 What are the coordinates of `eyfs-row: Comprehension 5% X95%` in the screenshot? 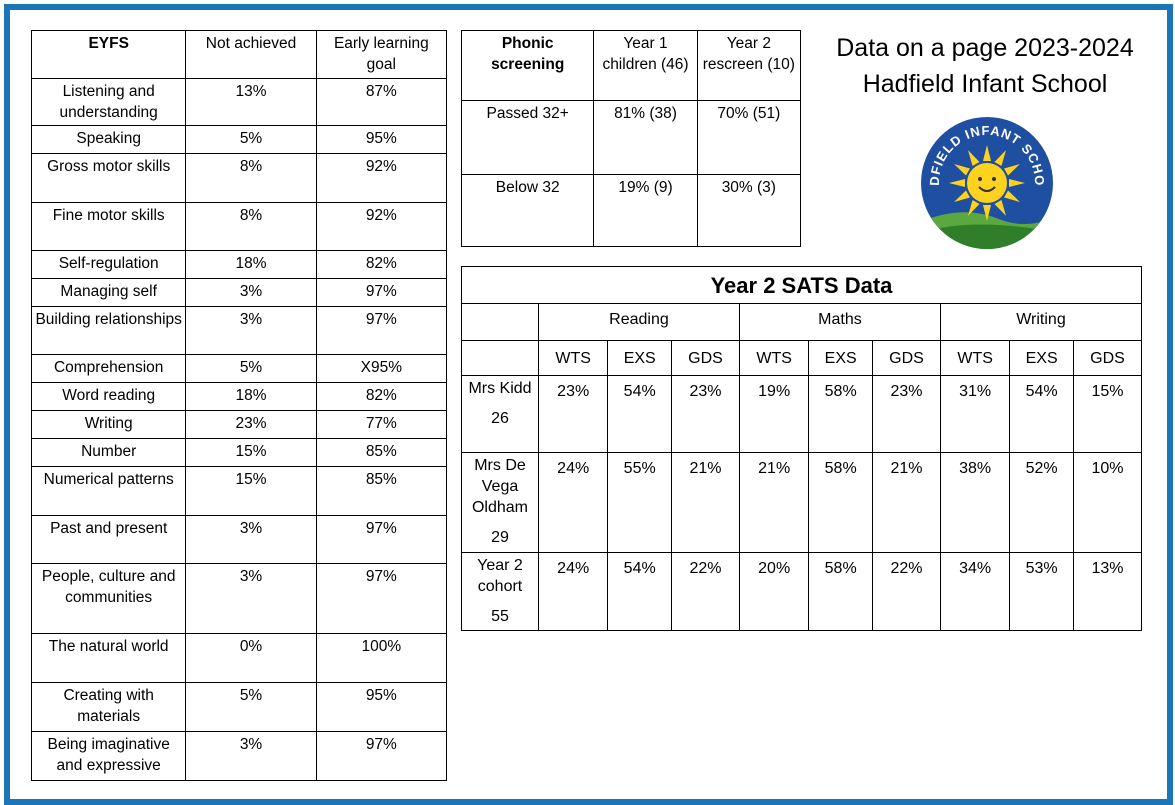 It's located at (239, 368).